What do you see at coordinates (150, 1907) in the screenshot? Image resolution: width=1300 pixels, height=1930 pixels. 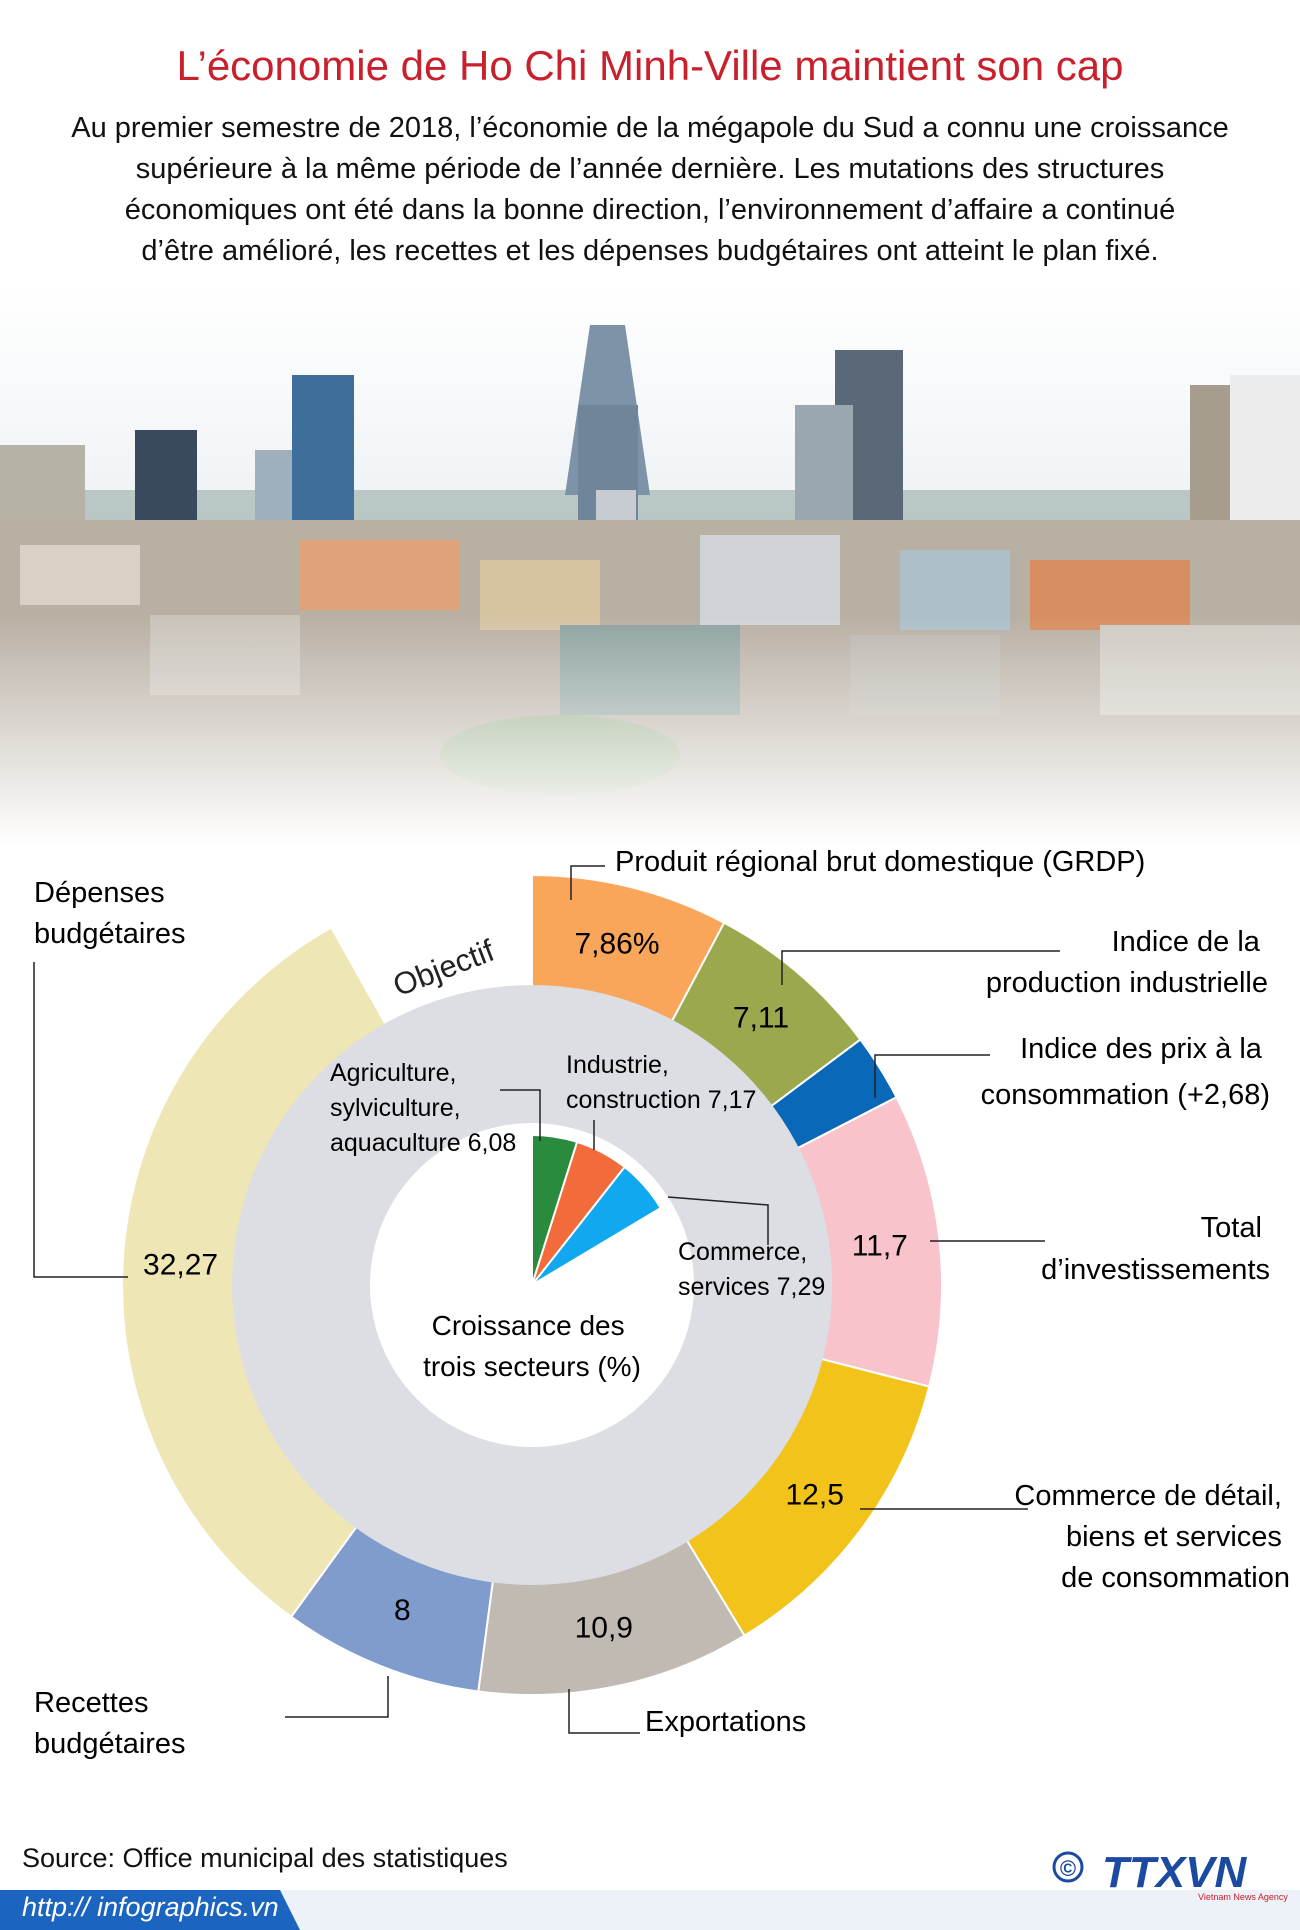 I see `website-link: http:// infographics.vn` at bounding box center [150, 1907].